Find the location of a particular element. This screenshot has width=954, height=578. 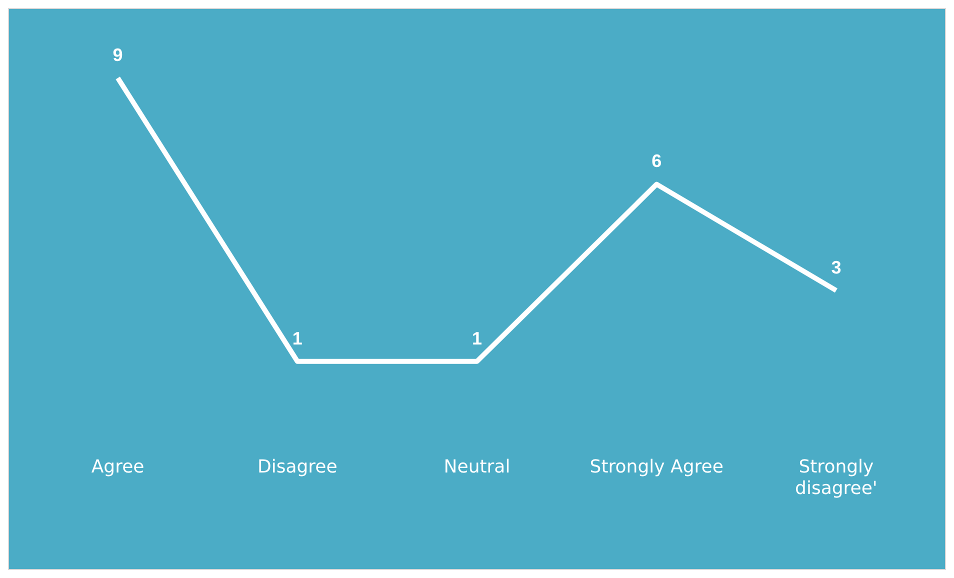

x-tick-label: Agree is located at coordinates (117, 467).